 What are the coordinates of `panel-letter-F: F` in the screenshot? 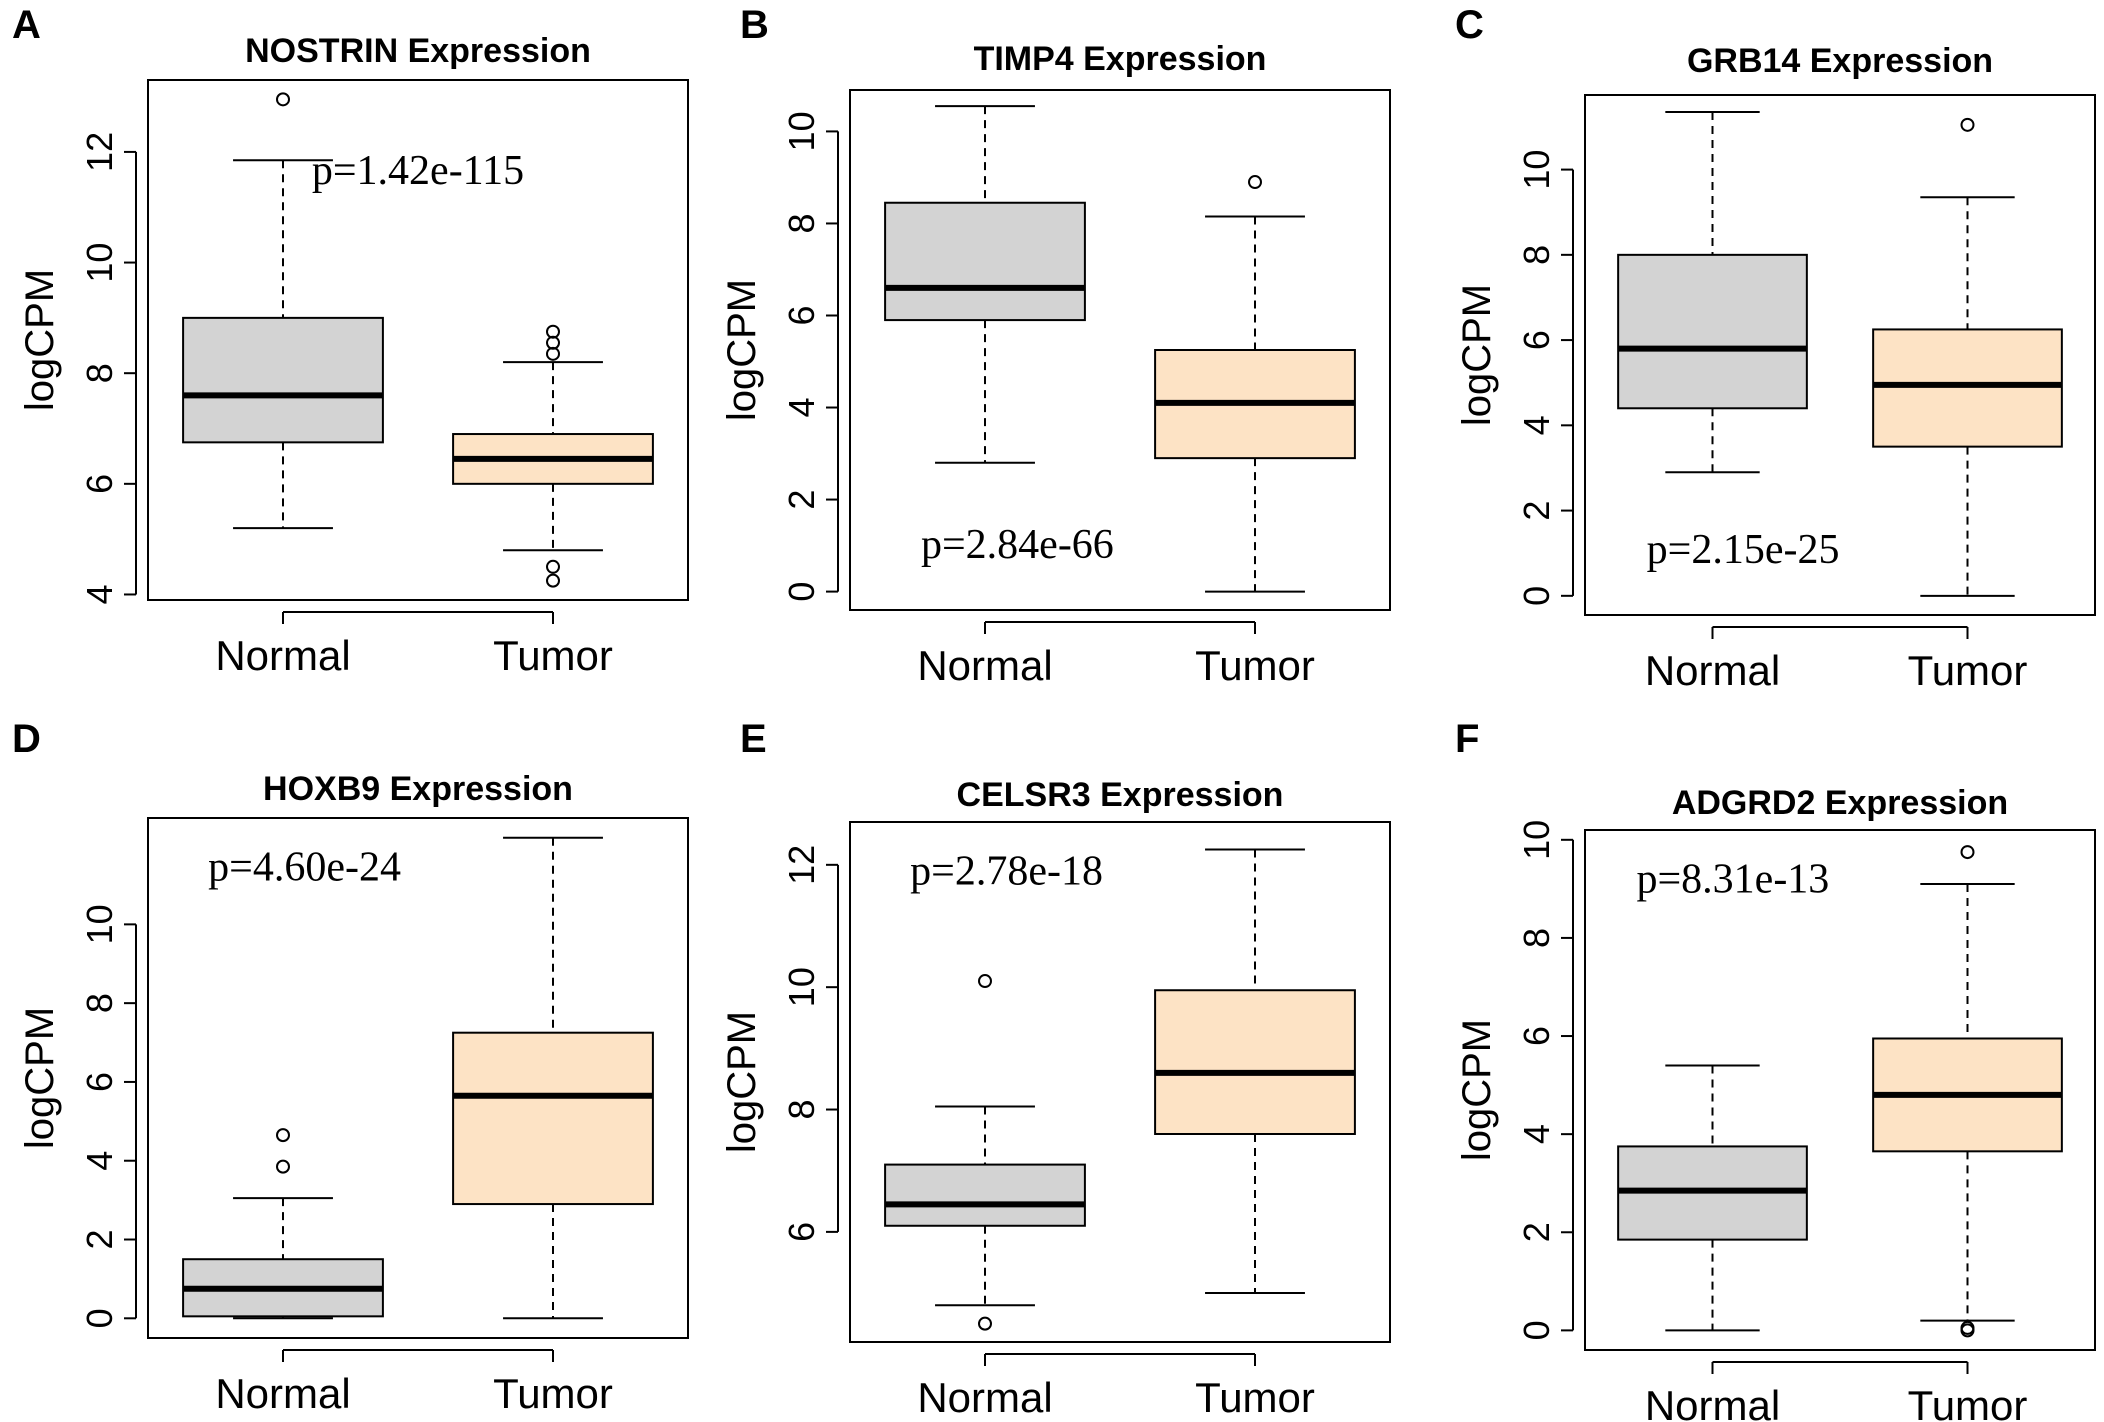 It's located at (1467, 739).